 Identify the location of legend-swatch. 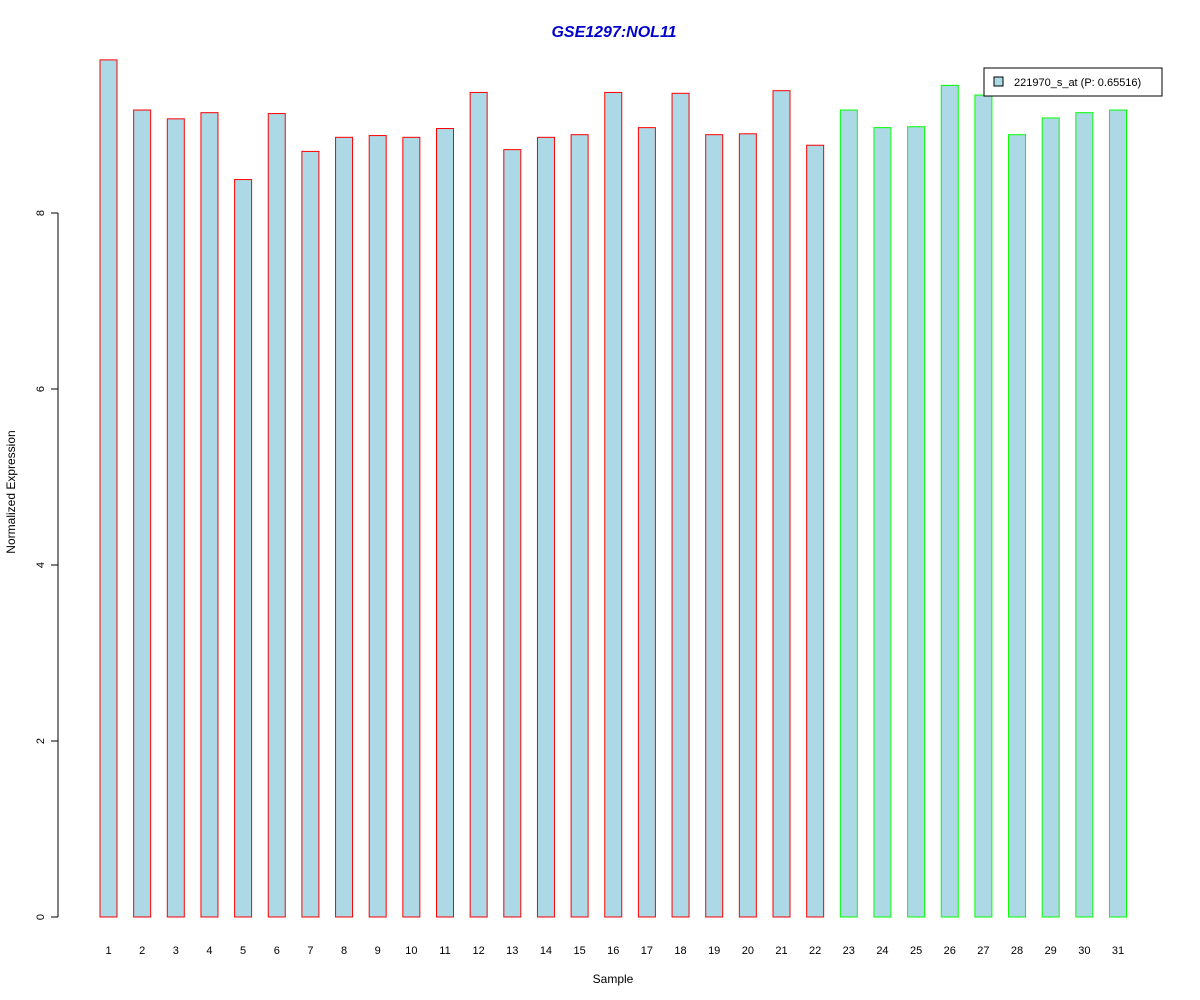
(998, 81).